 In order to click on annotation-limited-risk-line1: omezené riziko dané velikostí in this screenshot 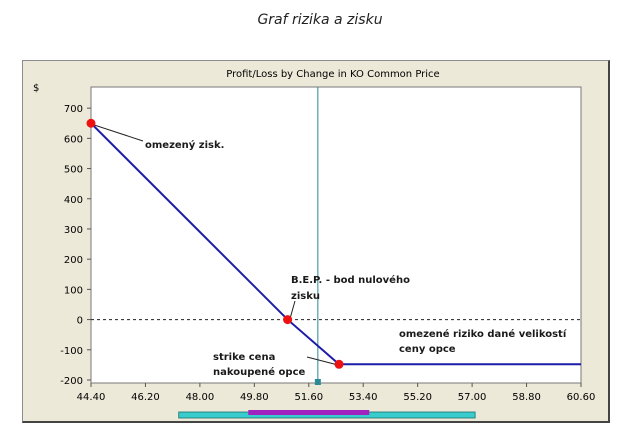, I will do `click(483, 334)`.